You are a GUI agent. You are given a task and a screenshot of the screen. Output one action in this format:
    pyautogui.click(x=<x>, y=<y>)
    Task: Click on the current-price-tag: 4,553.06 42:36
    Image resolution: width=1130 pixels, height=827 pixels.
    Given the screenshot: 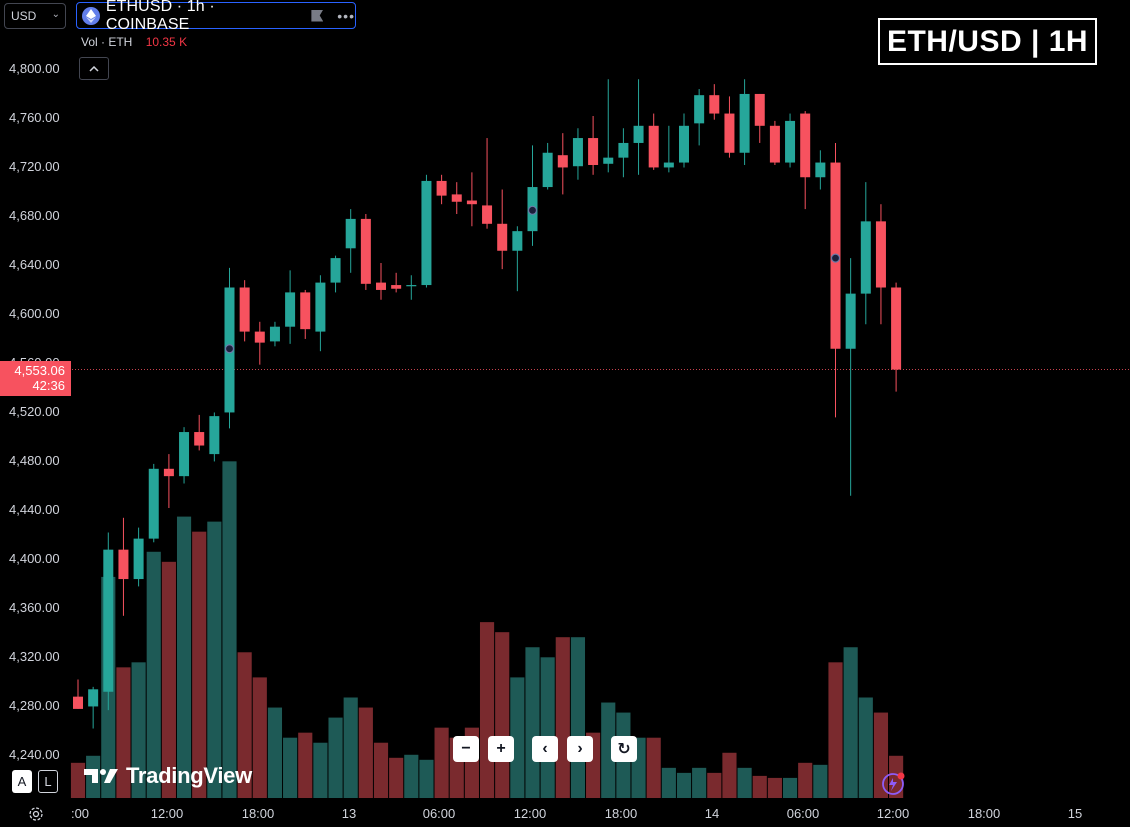 What is the action you would take?
    pyautogui.click(x=35, y=378)
    